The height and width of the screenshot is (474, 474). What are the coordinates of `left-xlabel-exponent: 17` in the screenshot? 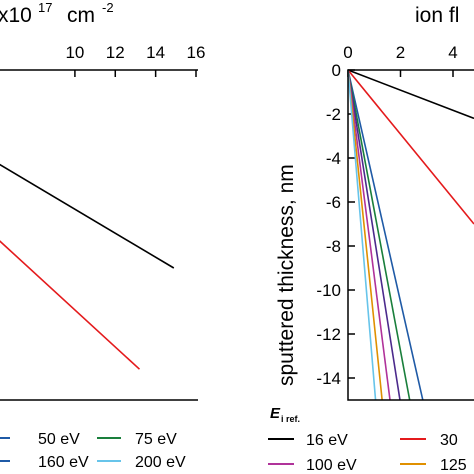 It's located at (45, 7).